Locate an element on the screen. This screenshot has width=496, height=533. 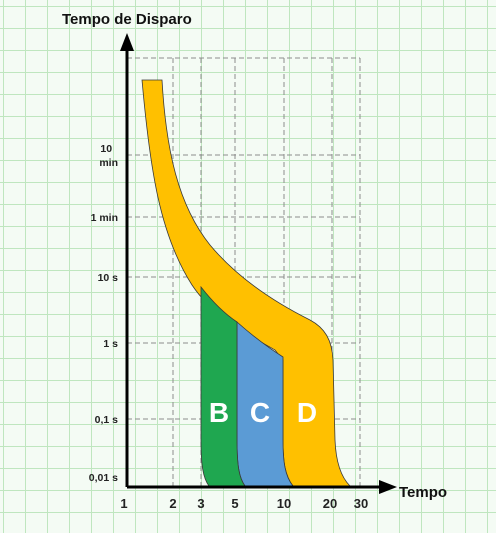
x-tick-label-5: 5 is located at coordinates (234, 503).